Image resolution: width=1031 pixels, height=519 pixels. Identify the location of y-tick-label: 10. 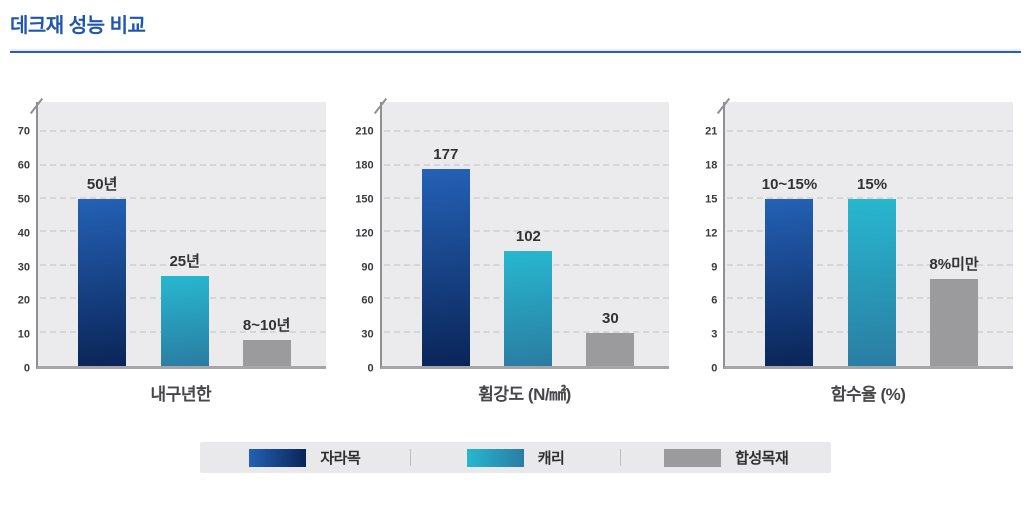
(23, 334).